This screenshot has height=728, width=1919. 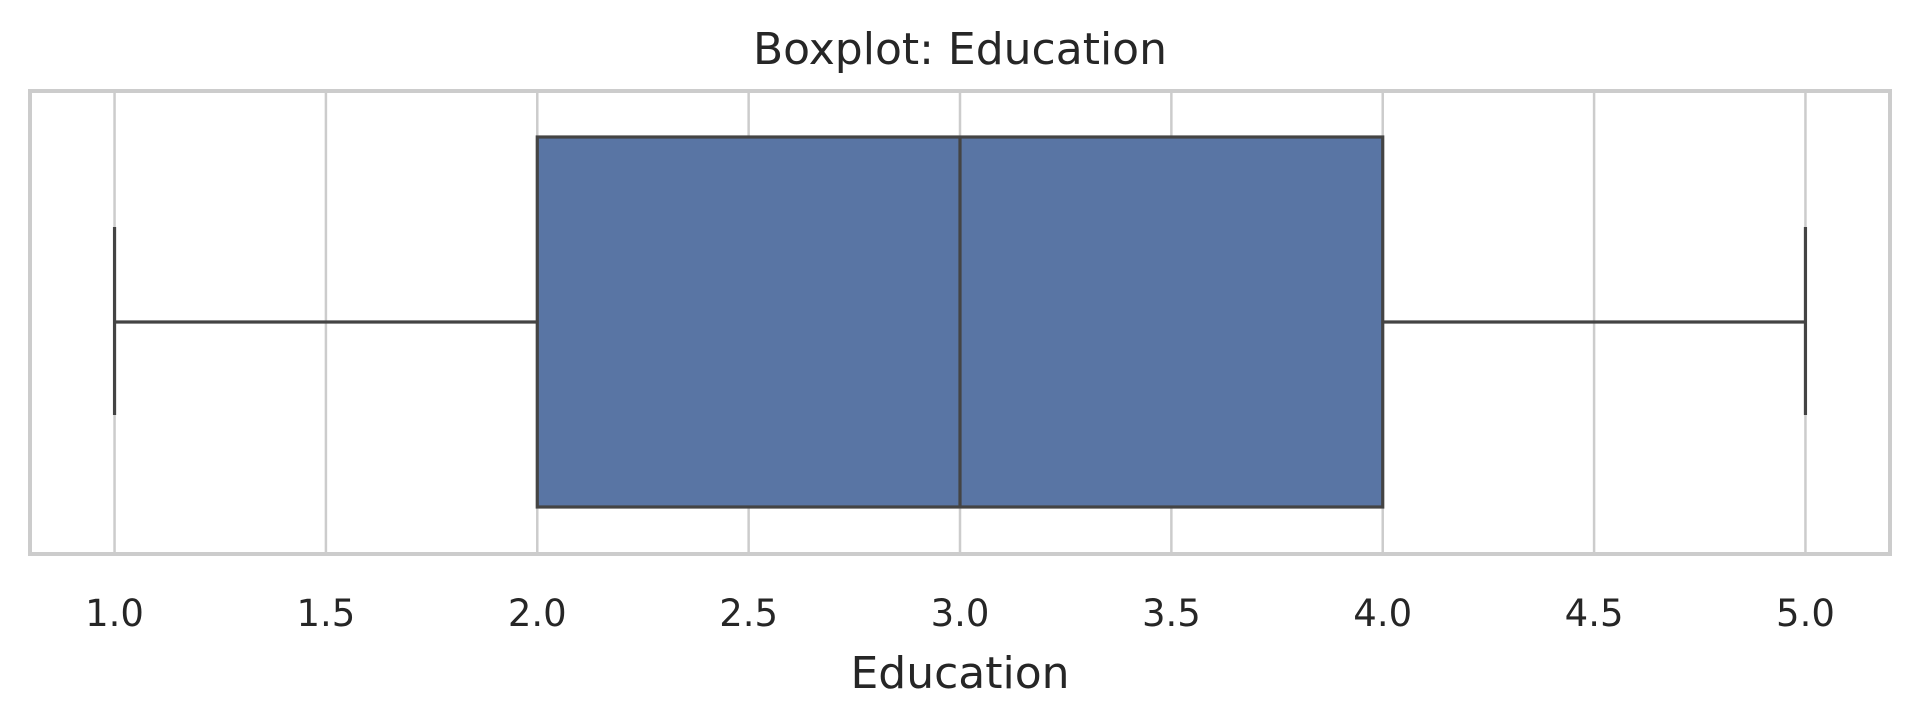 I want to click on x-tick-labels: 1.0 1.5 2.0 2.5 3.0 3.5 4.0 4.5 5.0, so click(x=960, y=613).